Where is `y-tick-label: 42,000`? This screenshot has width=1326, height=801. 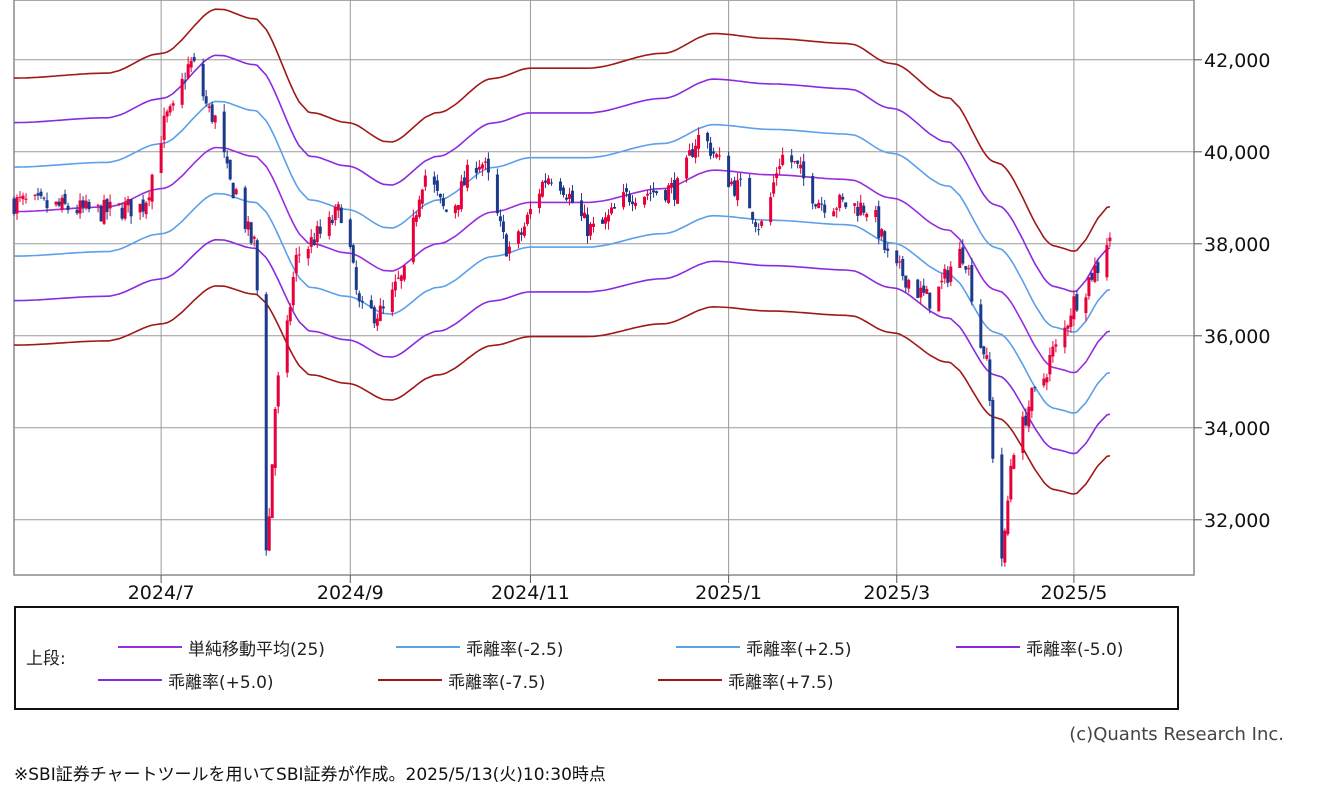
y-tick-label: 42,000 is located at coordinates (1237, 61).